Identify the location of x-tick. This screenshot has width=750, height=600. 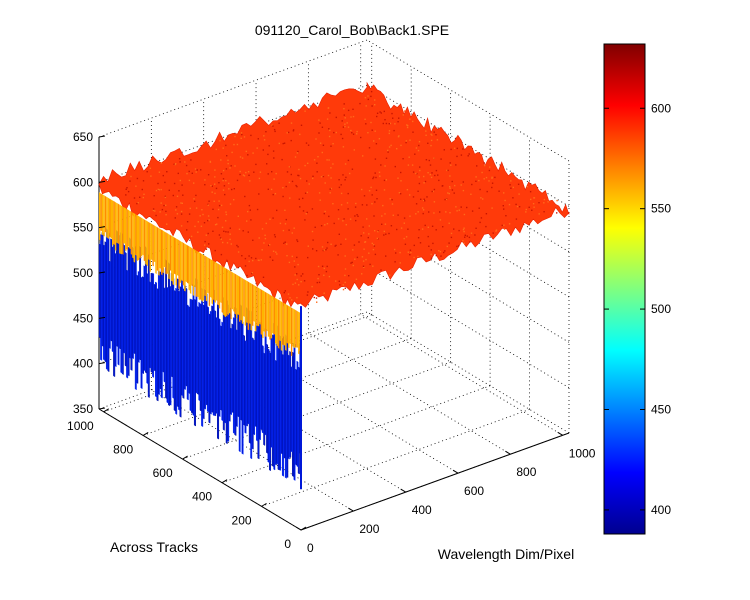
(403, 490).